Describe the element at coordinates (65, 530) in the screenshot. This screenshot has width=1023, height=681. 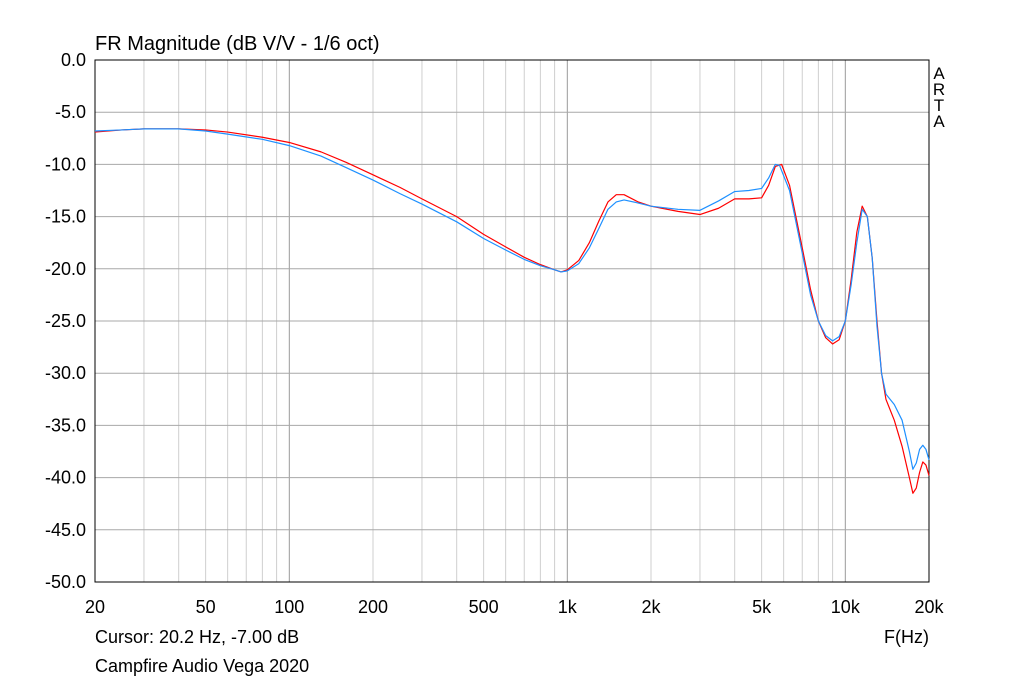
I see `y-tick-label: -45.0` at that location.